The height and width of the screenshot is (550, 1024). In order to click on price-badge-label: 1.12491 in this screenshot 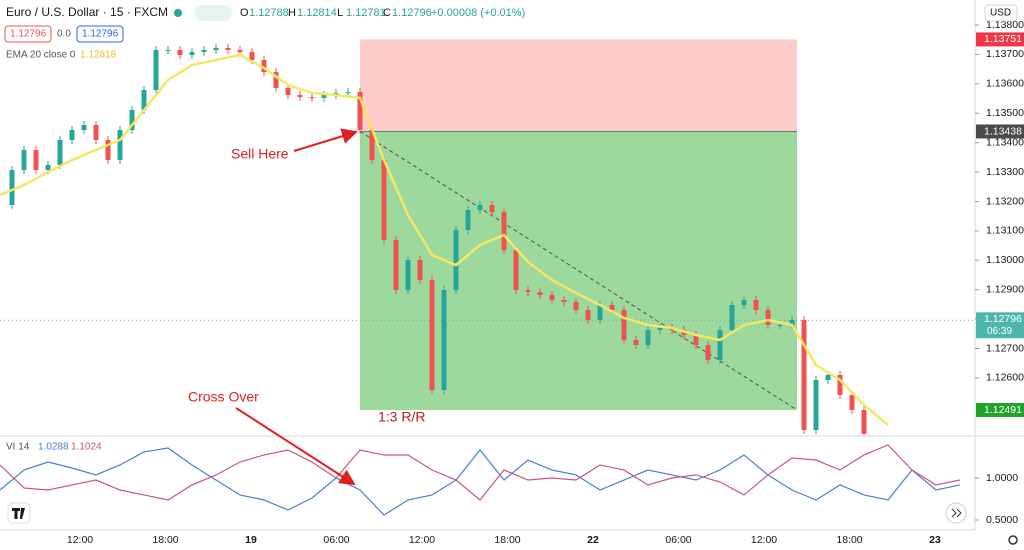, I will do `click(1003, 410)`.